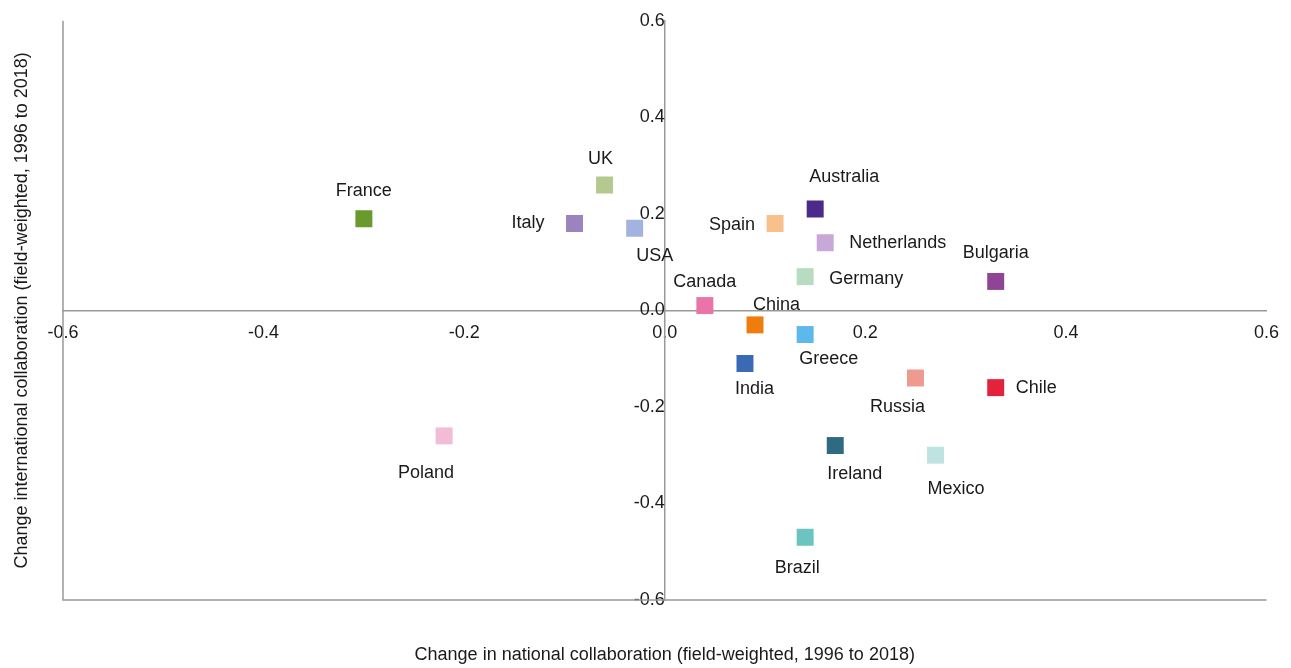 Image resolution: width=1291 pixels, height=668 pixels. What do you see at coordinates (705, 280) in the screenshot?
I see `series-label: Canada` at bounding box center [705, 280].